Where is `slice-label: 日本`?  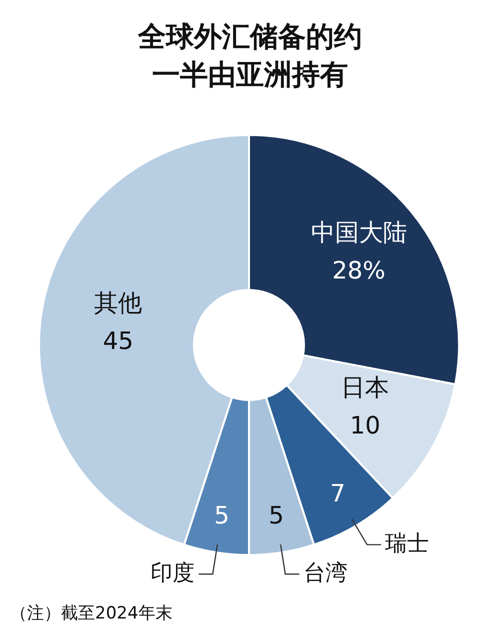
slice-label: 日本 is located at coordinates (365, 387).